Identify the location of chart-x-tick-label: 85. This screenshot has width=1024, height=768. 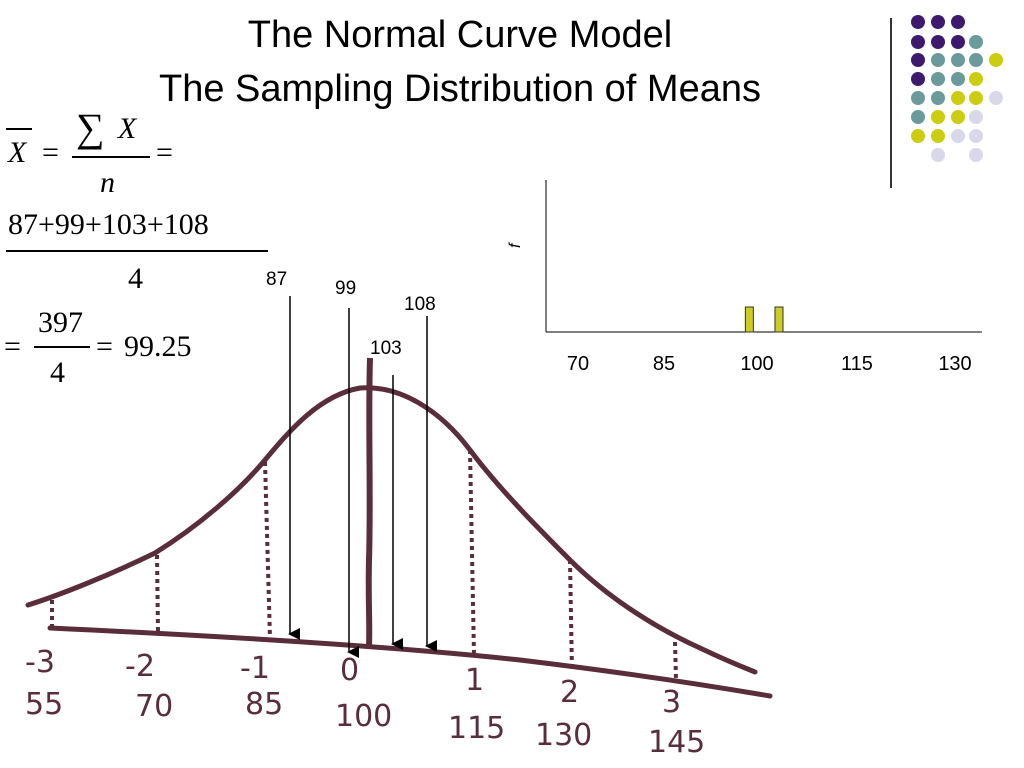
(664, 364).